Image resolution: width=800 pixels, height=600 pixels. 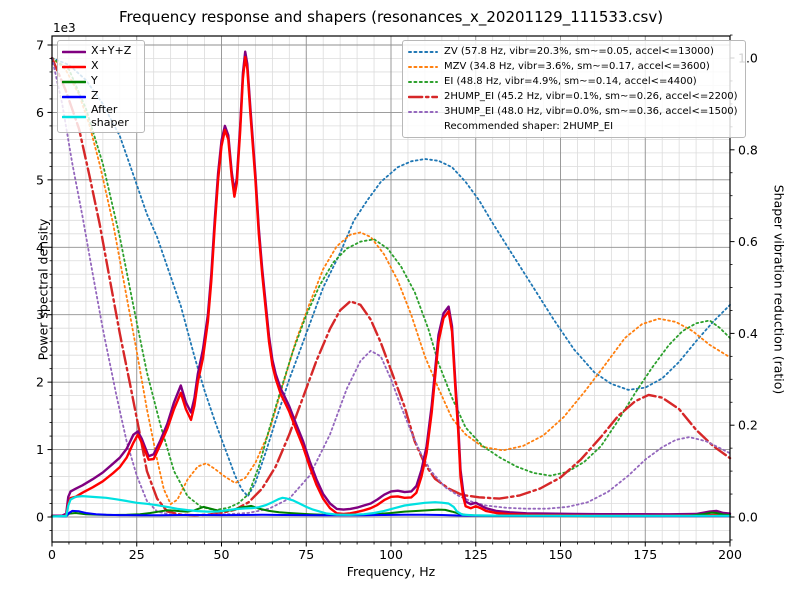 What do you see at coordinates (391, 554) in the screenshot?
I see `x-tick-label: 100` at bounding box center [391, 554].